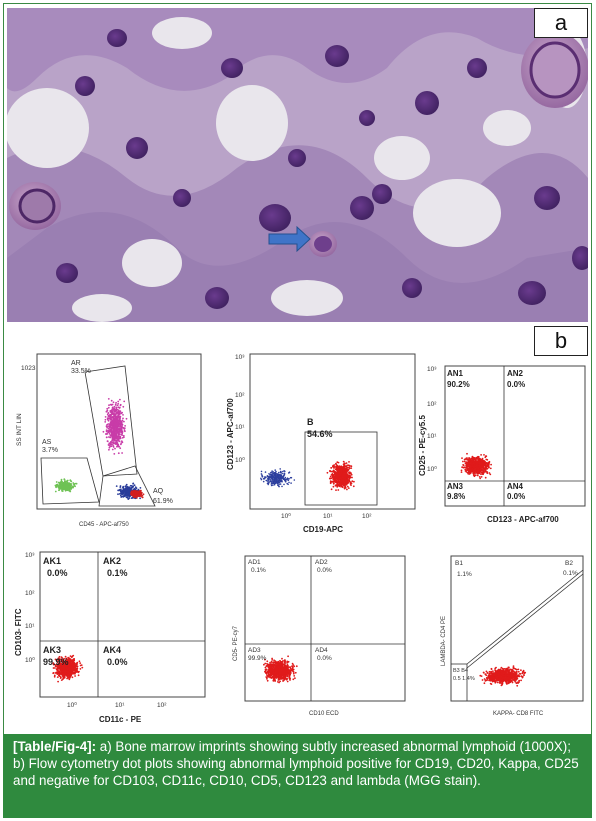 The height and width of the screenshot is (821, 596). What do you see at coordinates (120, 705) in the screenshot?
I see `p4-xtick: 10¹` at bounding box center [120, 705].